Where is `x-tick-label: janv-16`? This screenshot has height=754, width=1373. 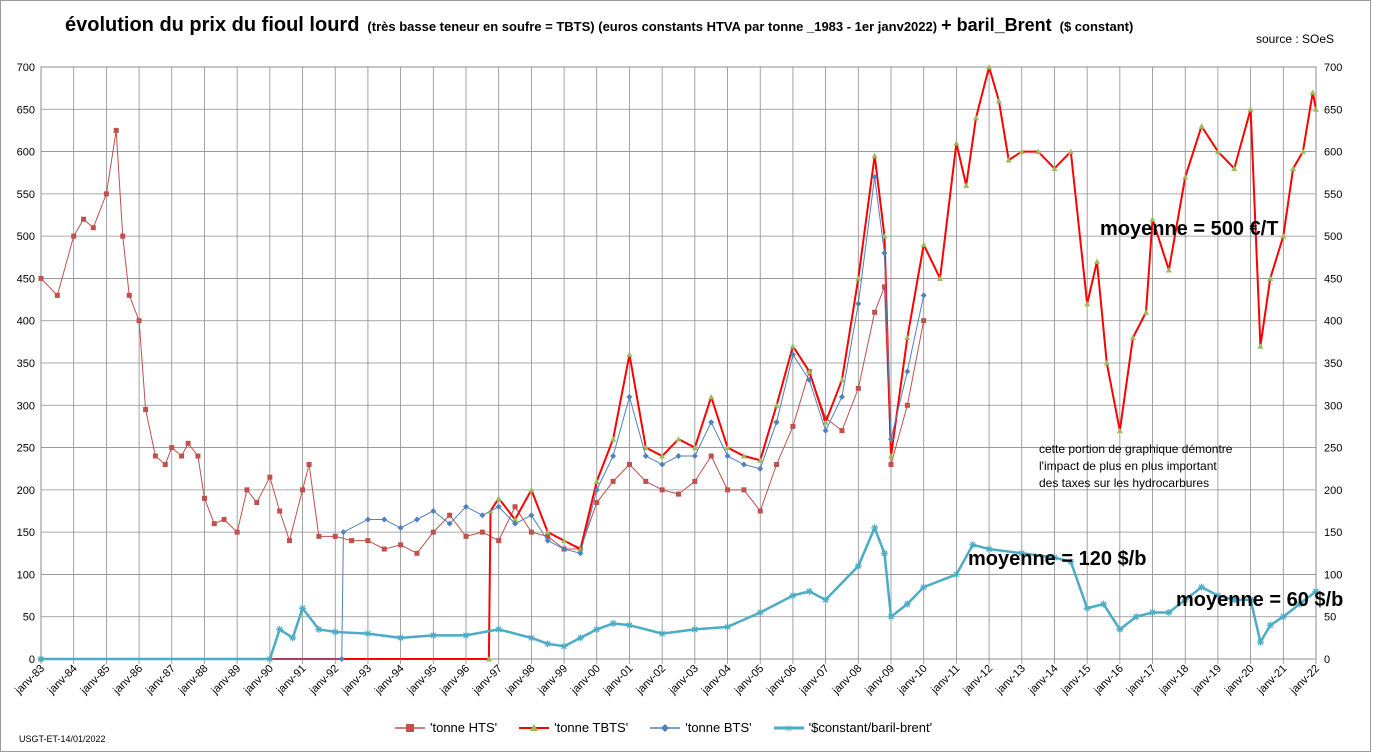 x-tick-label: janv-16 is located at coordinates (1108, 680).